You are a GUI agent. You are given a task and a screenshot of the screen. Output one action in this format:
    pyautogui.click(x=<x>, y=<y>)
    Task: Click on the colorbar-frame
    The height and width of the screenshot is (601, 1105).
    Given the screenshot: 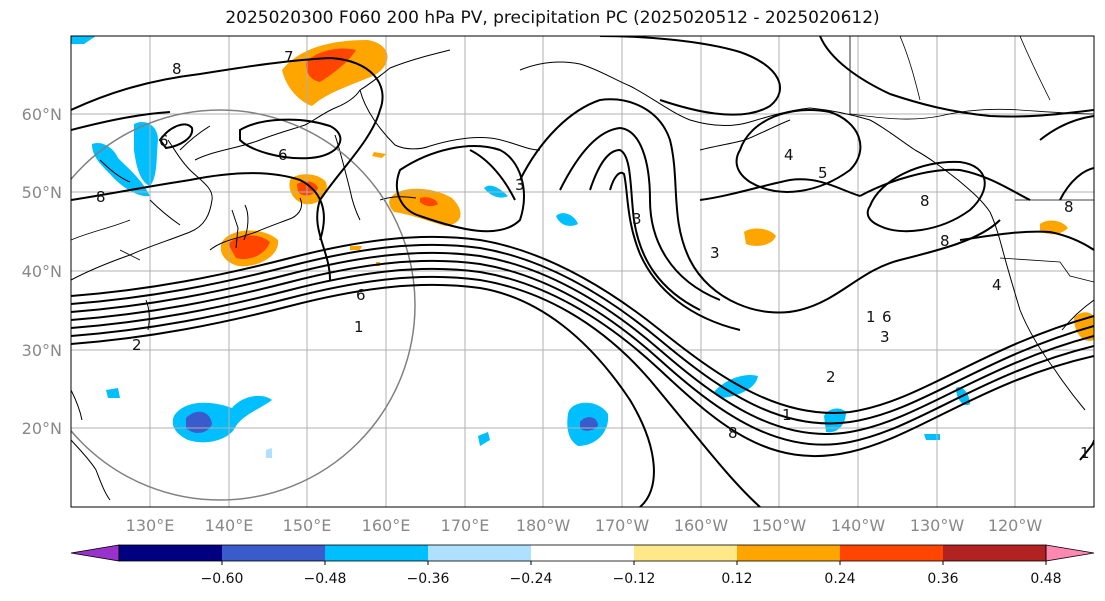 What is the action you would take?
    pyautogui.click(x=582, y=553)
    